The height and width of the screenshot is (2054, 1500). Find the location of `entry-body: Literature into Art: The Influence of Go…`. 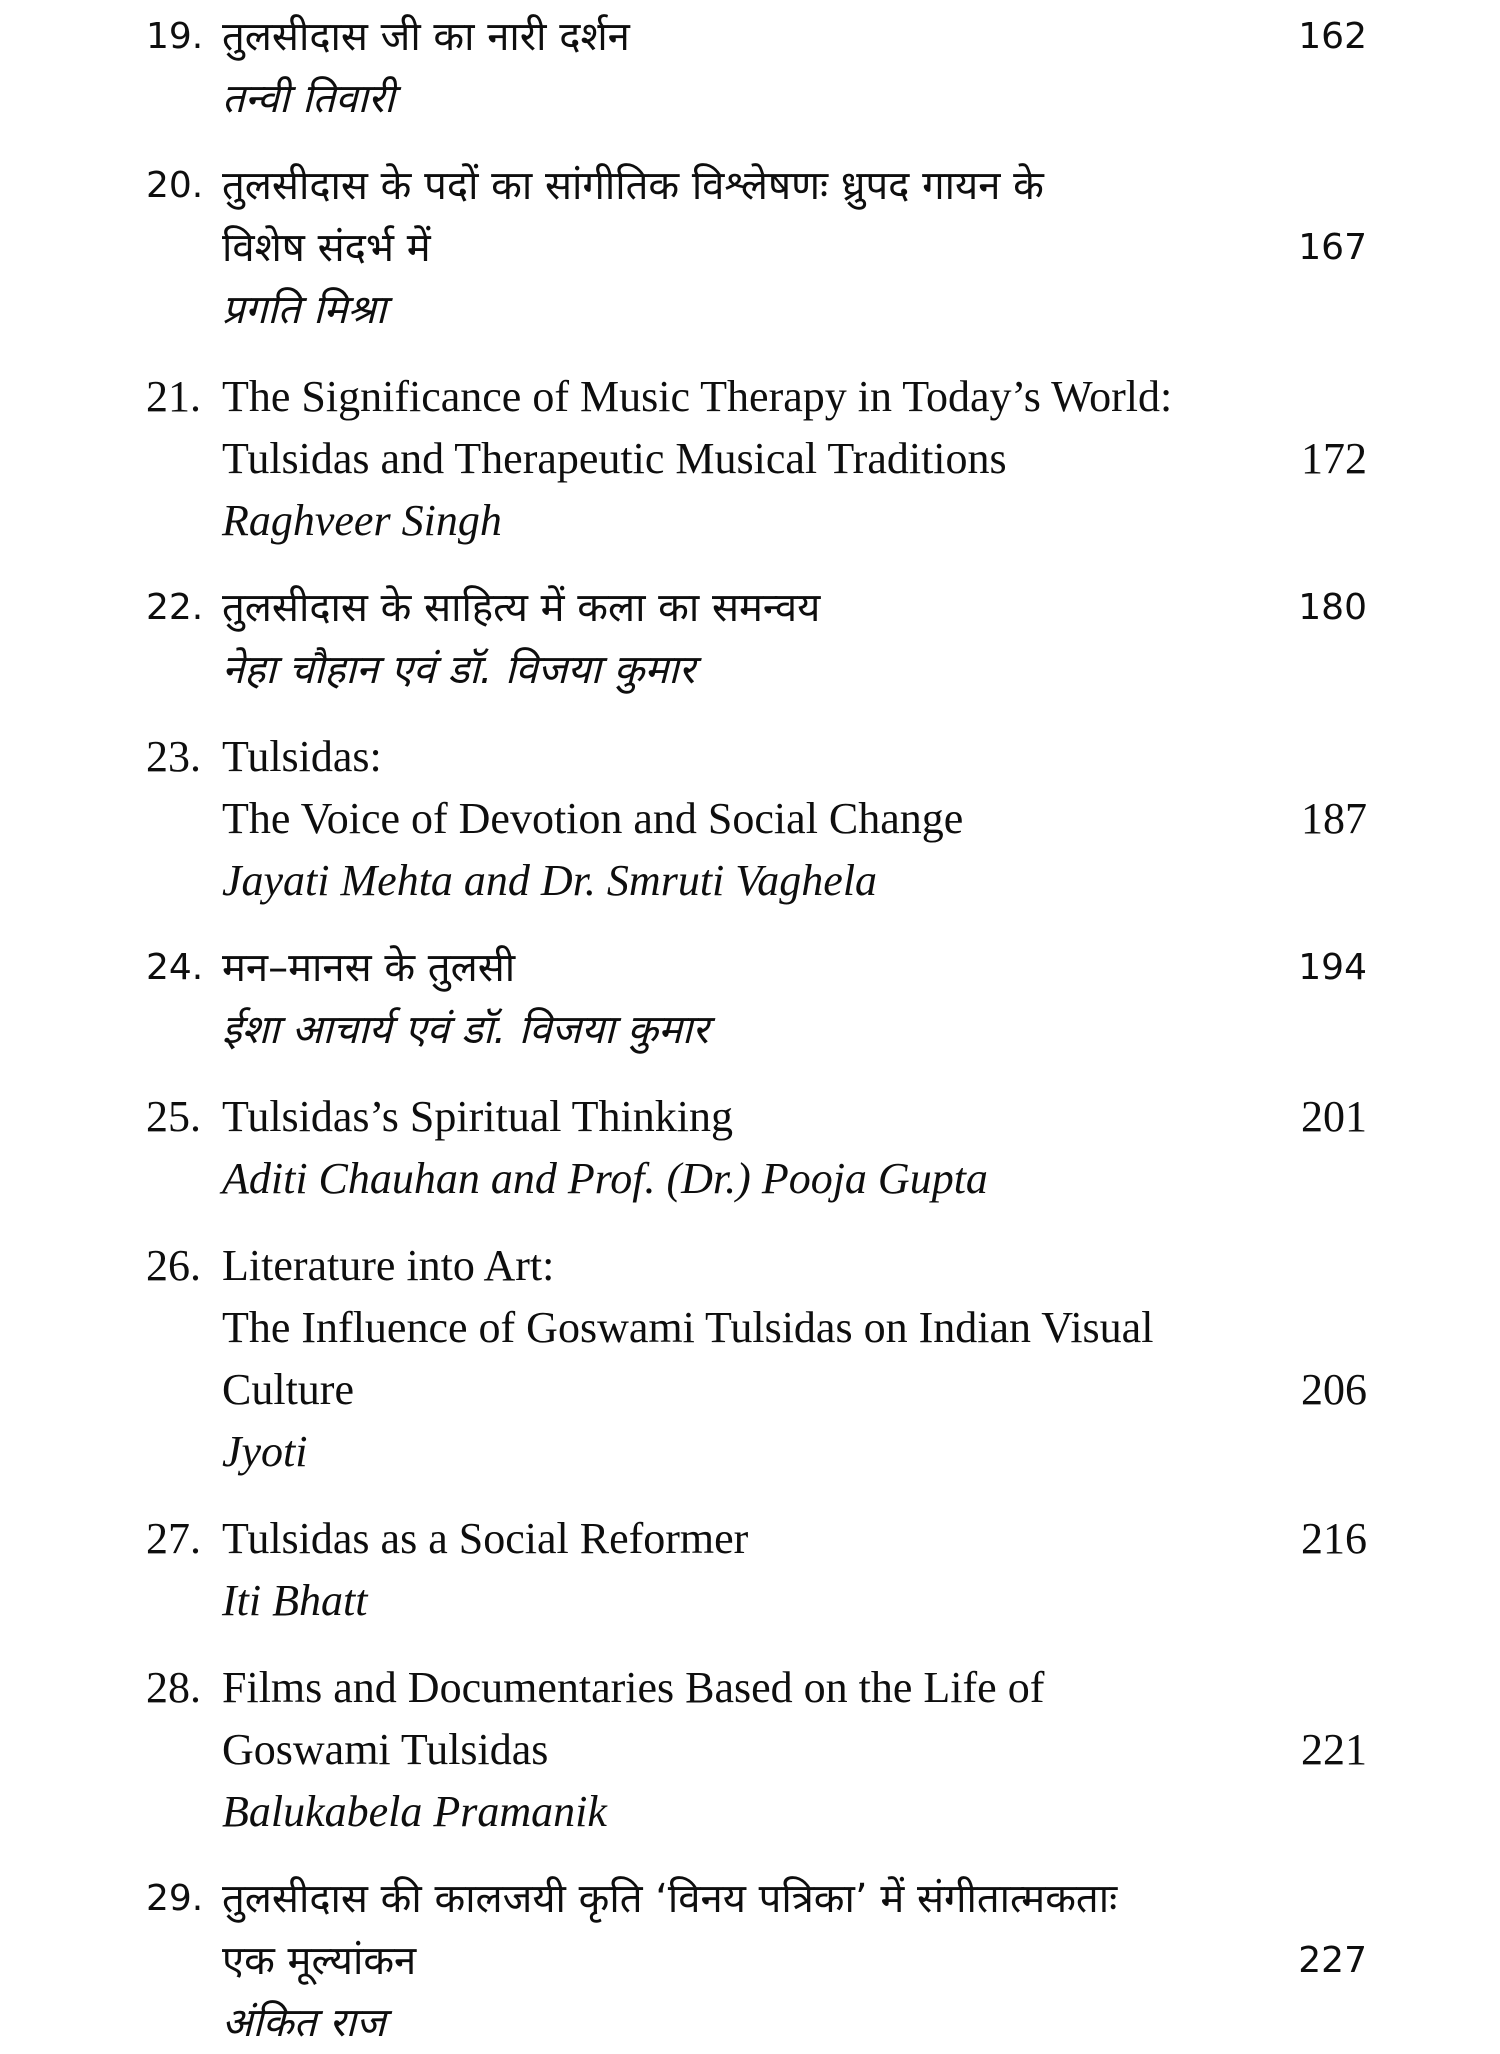

entry-body: Literature into Art: The Influence of Go… is located at coordinates (794, 1359).